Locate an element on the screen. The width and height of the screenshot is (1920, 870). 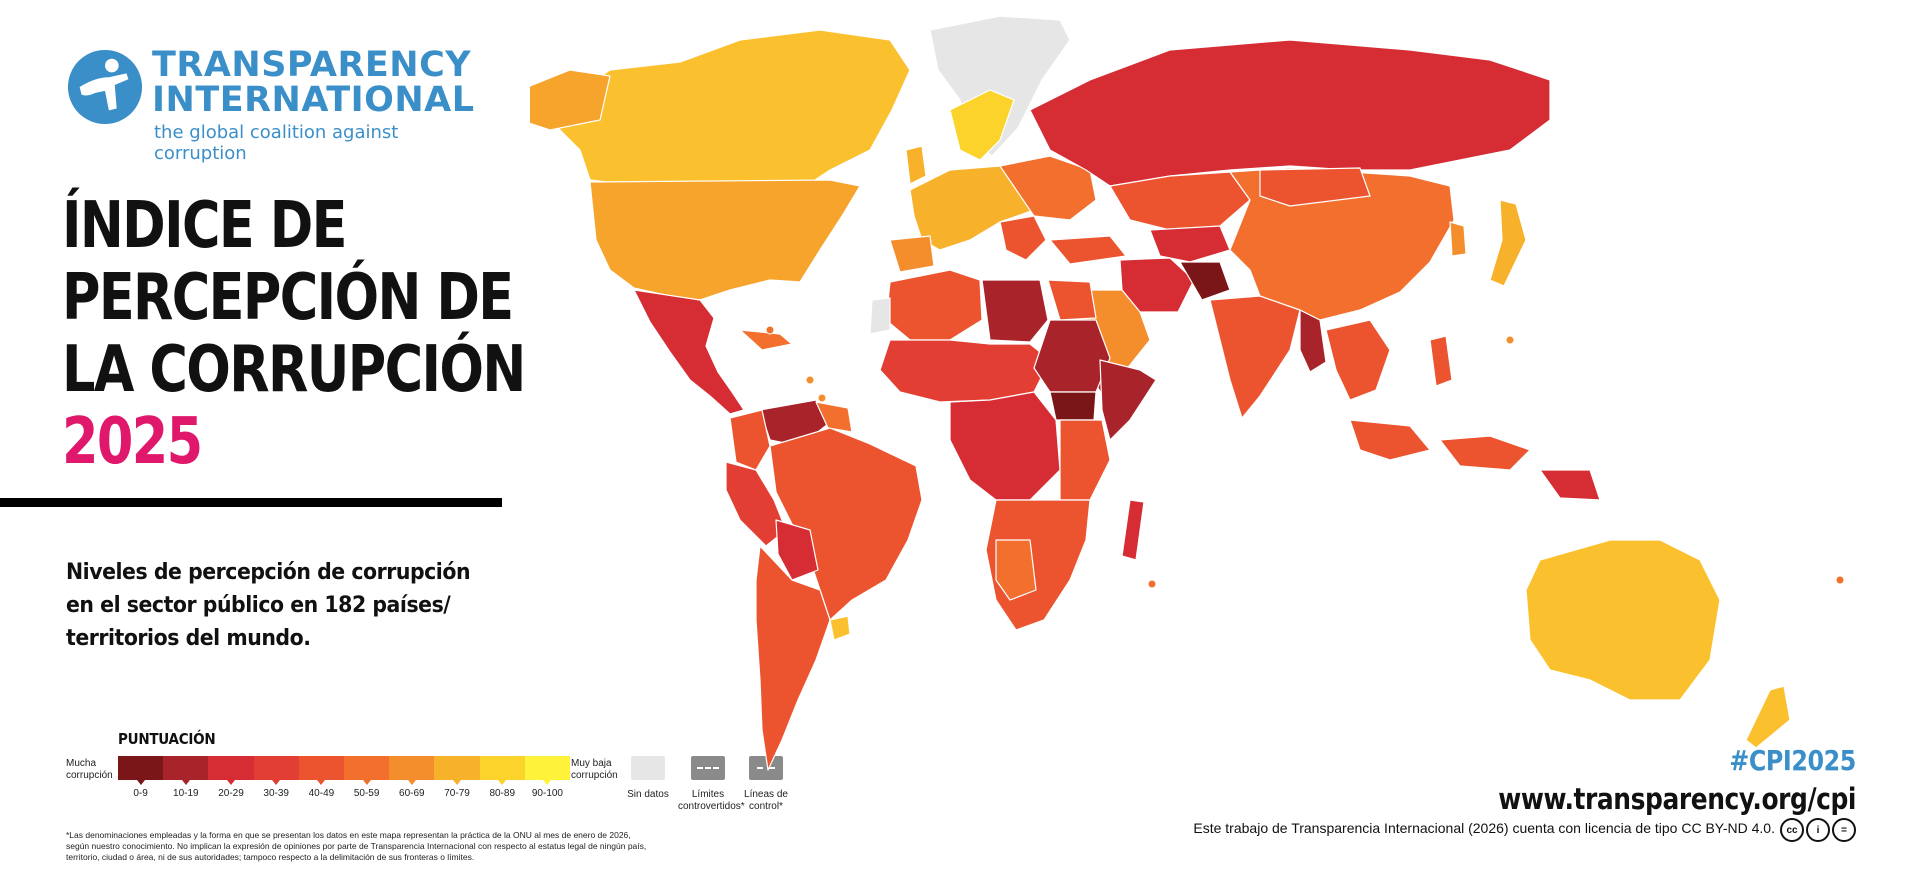
legend-tick-label: 20-29 is located at coordinates (231, 793).